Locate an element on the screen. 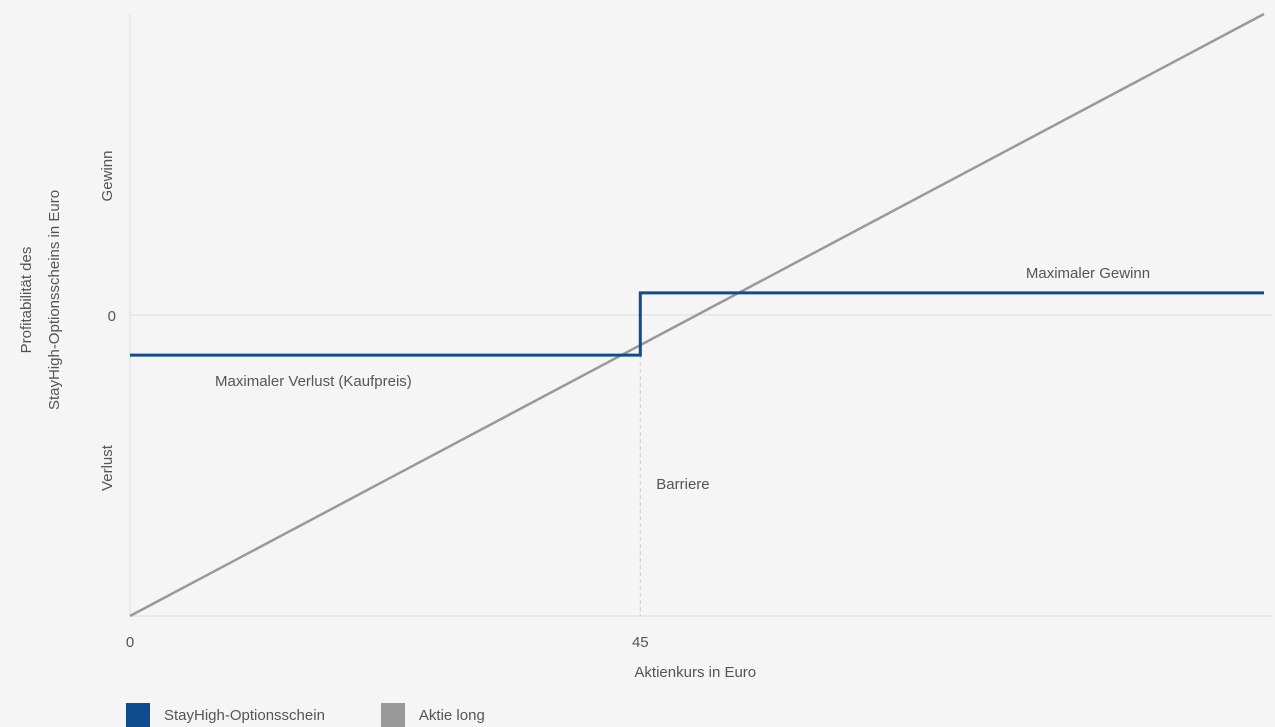 This screenshot has height=727, width=1275. x-tick-label-45: 45 is located at coordinates (640, 642).